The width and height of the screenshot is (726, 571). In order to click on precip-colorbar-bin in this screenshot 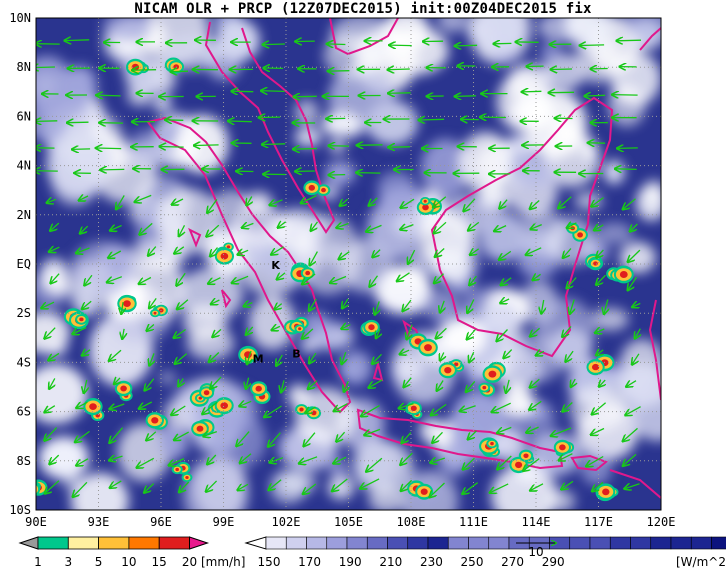, I will do `click(144, 543)`.